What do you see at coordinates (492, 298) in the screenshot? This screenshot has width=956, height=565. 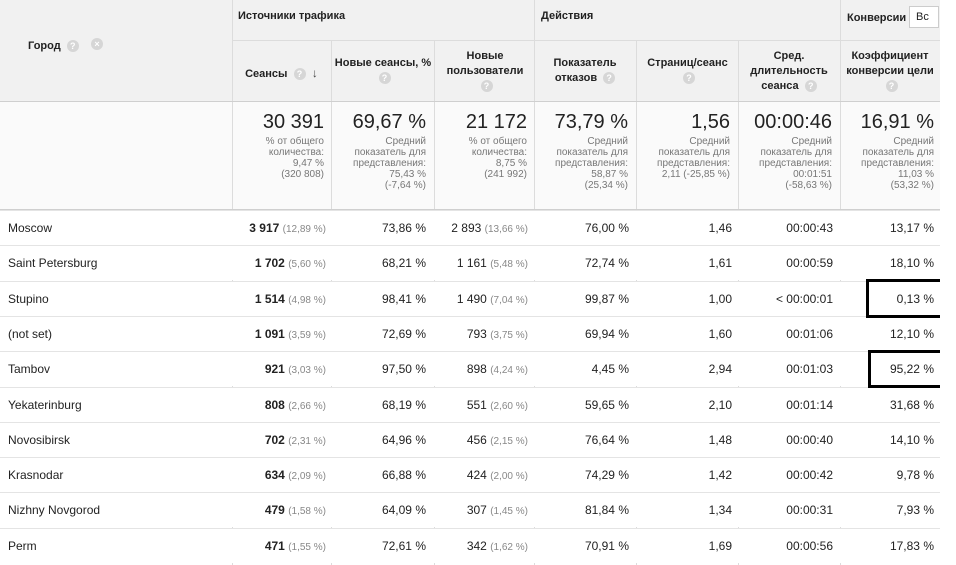 I see `new-users-cell: 1 490 (7,04 %)` at bounding box center [492, 298].